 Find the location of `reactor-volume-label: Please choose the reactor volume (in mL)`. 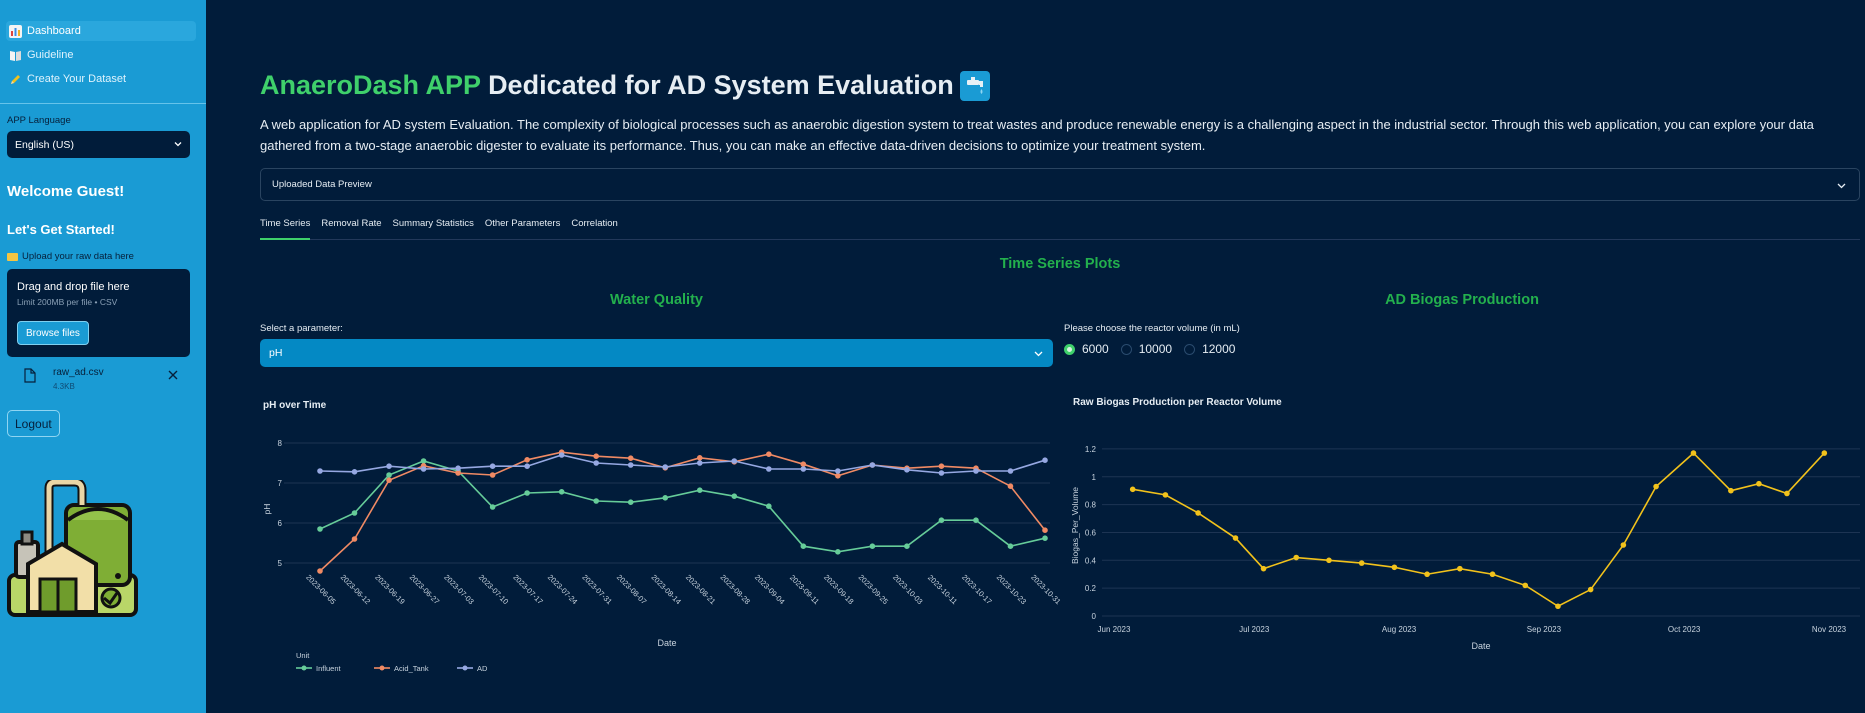

reactor-volume-label: Please choose the reactor volume (in mL) is located at coordinates (1152, 328).